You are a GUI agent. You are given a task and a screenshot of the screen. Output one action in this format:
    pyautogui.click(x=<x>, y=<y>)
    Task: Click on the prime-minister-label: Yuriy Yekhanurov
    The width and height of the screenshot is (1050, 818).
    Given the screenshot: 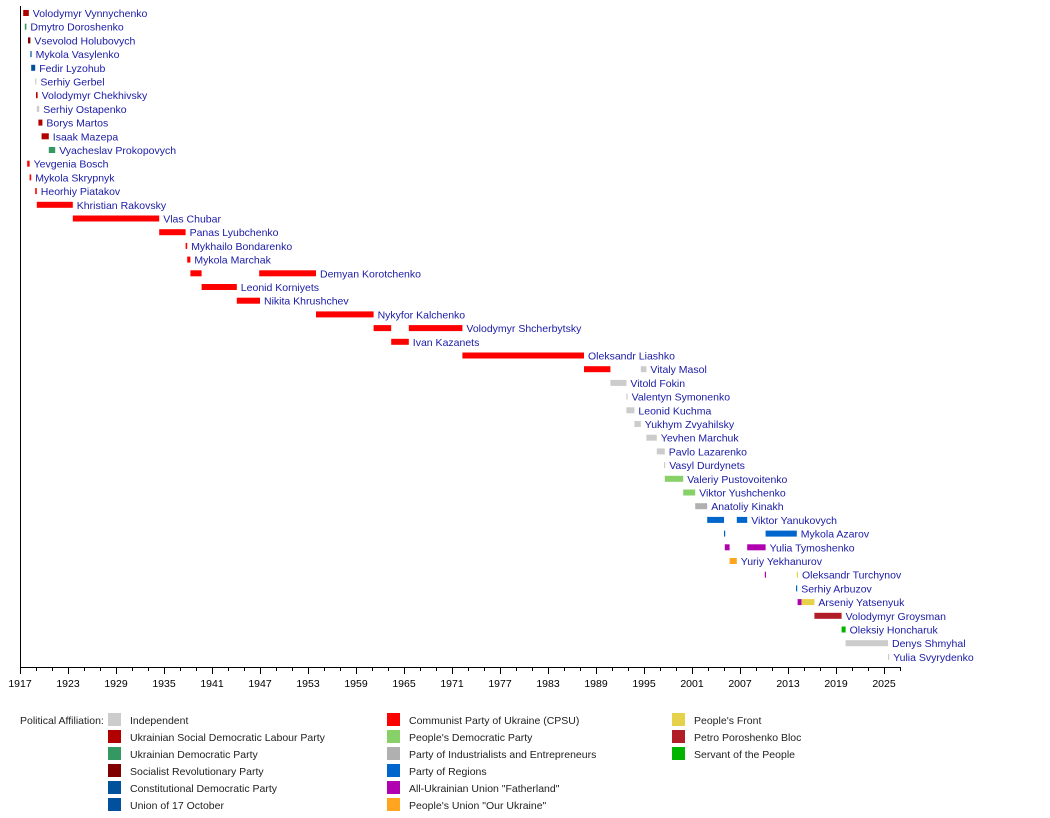 What is the action you would take?
    pyautogui.click(x=782, y=562)
    